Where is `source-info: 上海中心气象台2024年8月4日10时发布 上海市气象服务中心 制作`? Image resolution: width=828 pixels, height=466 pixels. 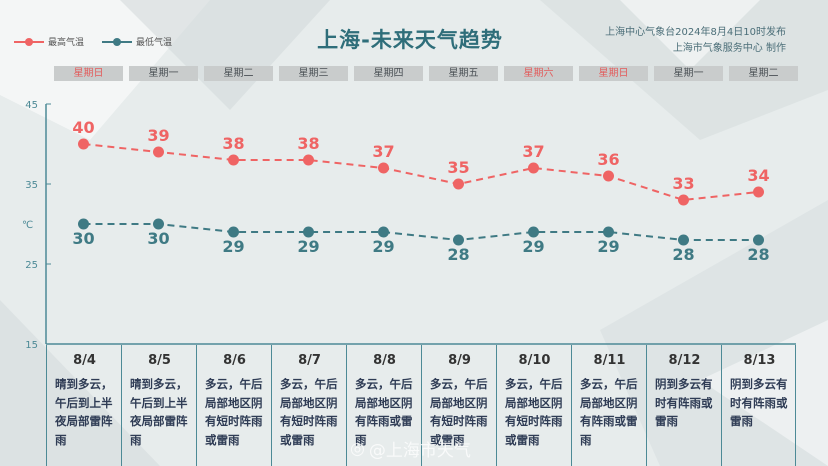 source-info: 上海中心气象台2024年8月4日10时发布 上海市气象服务中心 制作 is located at coordinates (695, 41).